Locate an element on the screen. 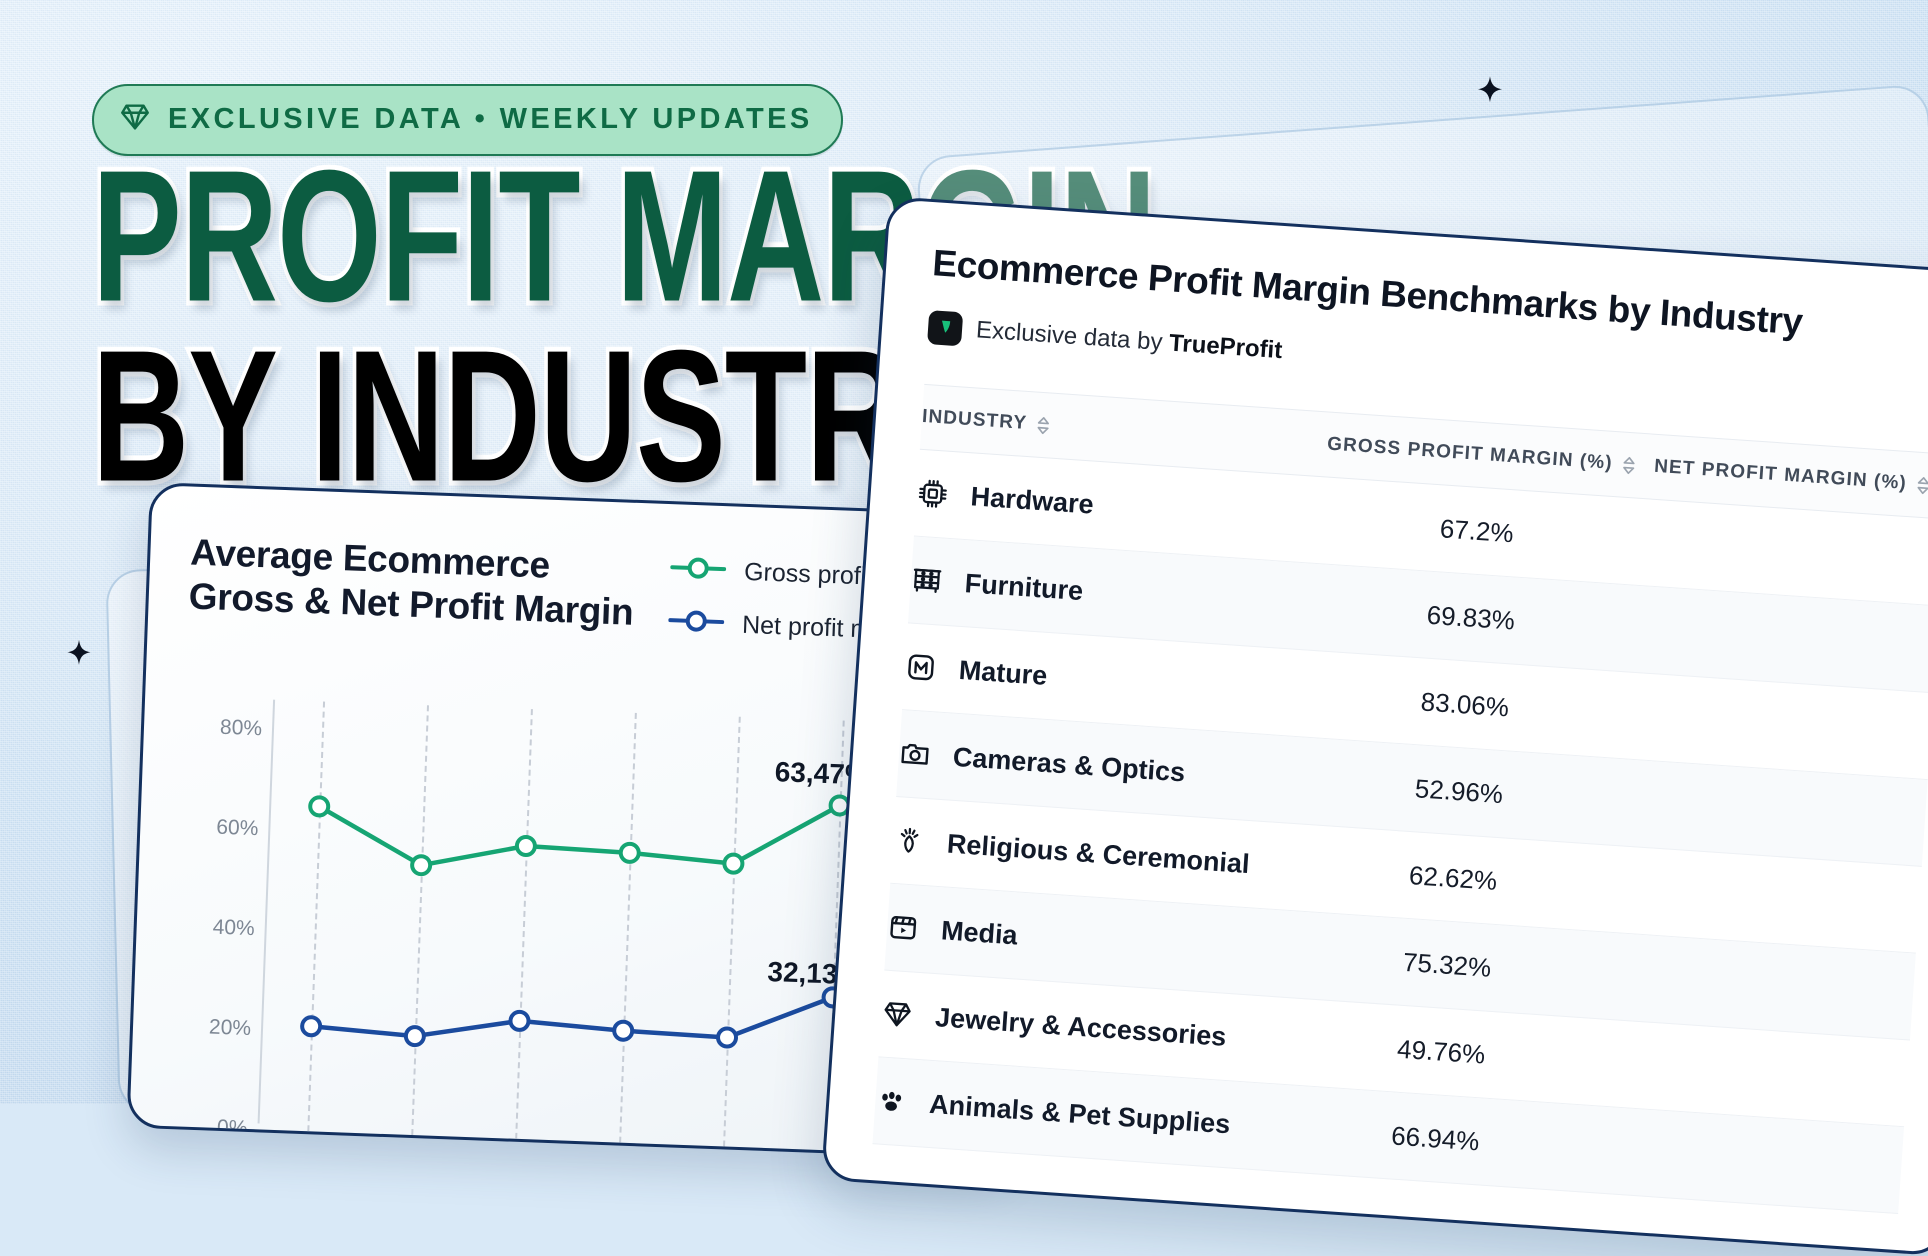 The height and width of the screenshot is (1256, 1928). industry-name: Jewelry & Accessories is located at coordinates (1081, 1026).